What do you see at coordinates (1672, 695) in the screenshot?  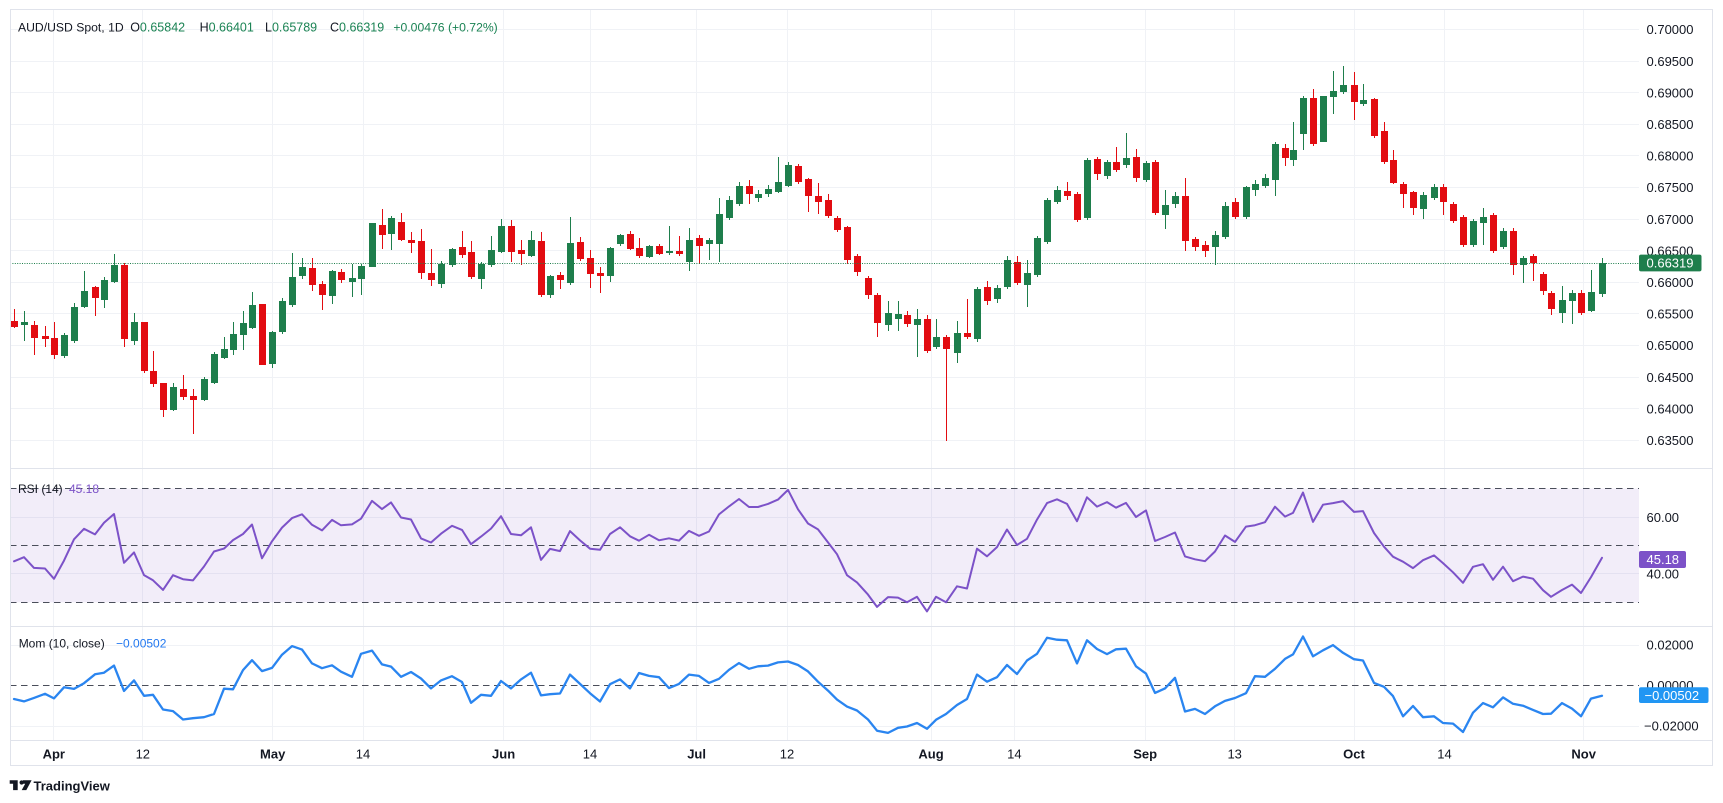 I see `svg-text: −0.00502` at bounding box center [1672, 695].